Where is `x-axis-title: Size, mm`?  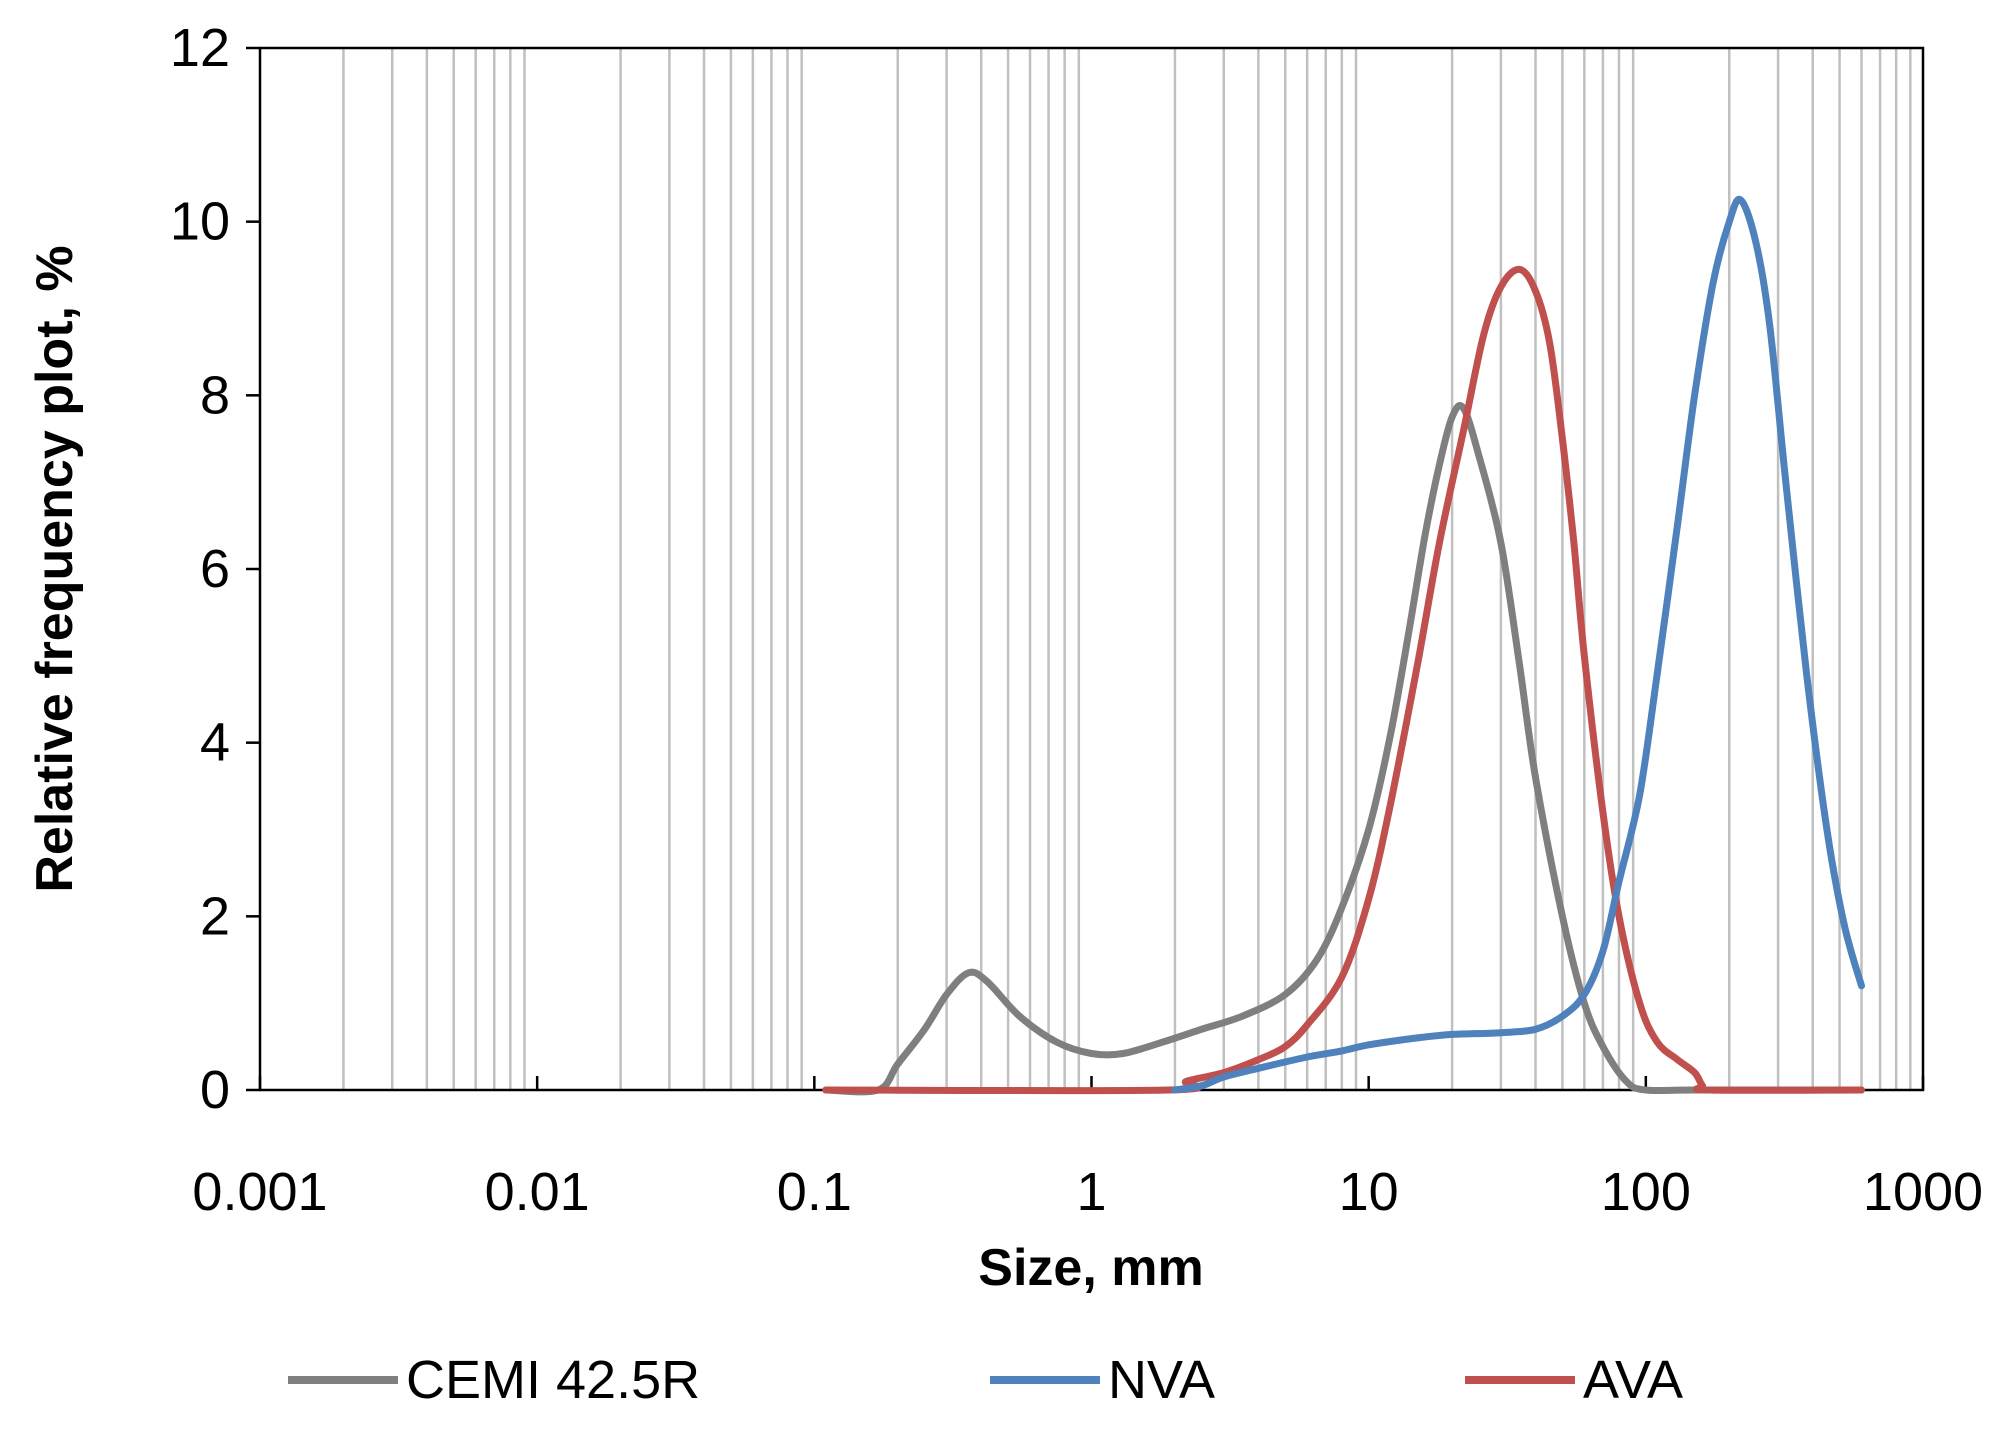 x-axis-title: Size, mm is located at coordinates (1090, 1268).